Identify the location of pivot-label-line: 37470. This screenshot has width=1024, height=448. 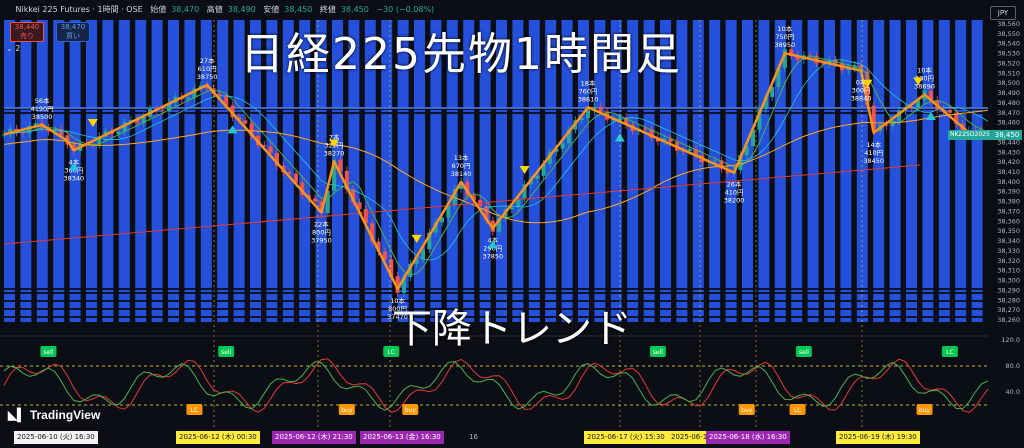
(397, 317).